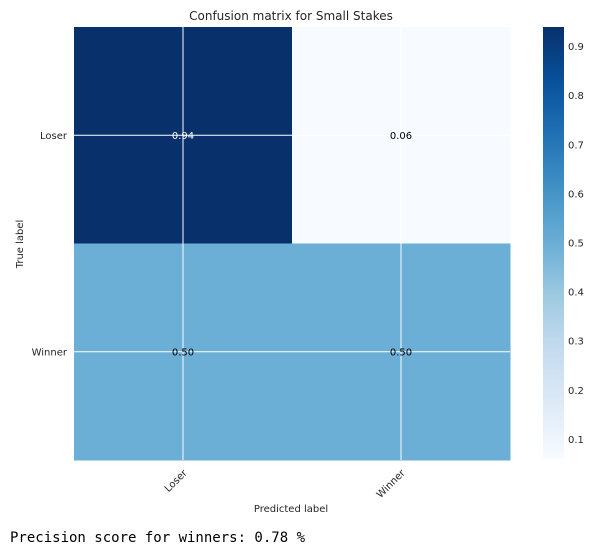 The image size is (614, 558). What do you see at coordinates (54, 136) in the screenshot?
I see `y-tick-label: Loser` at bounding box center [54, 136].